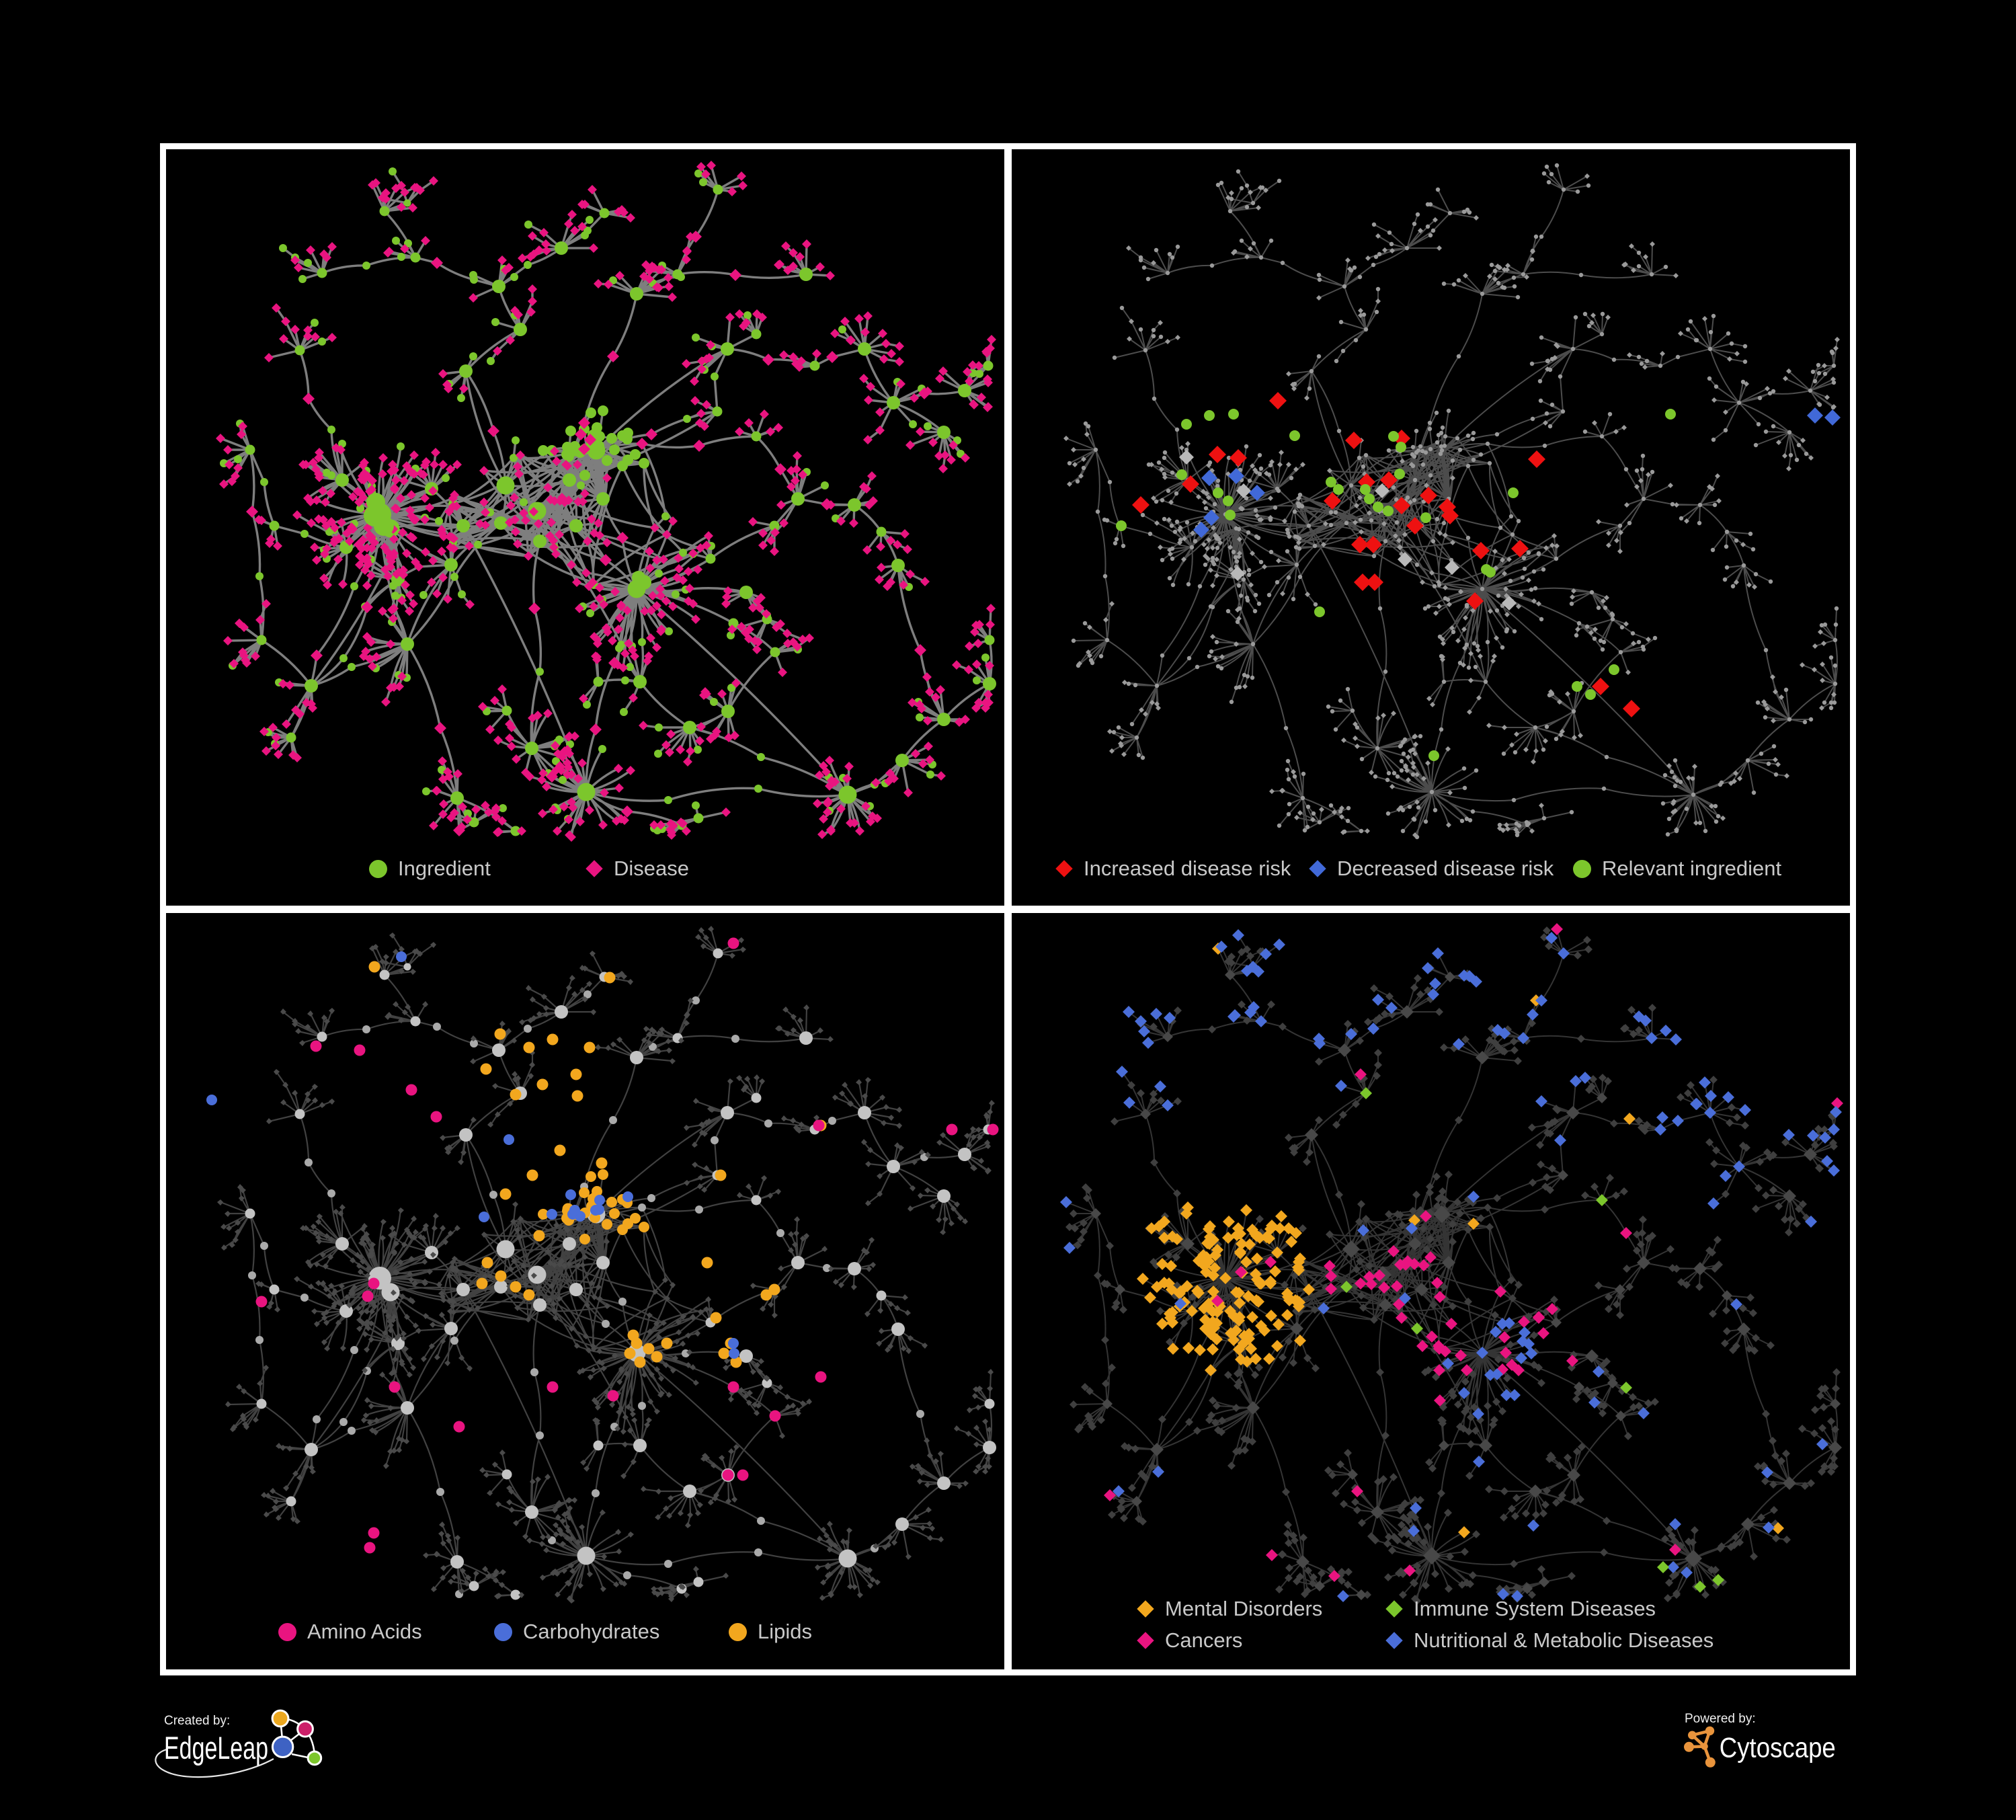 This screenshot has width=2016, height=1820. I want to click on svg-text: Cytoscape, so click(1778, 1747).